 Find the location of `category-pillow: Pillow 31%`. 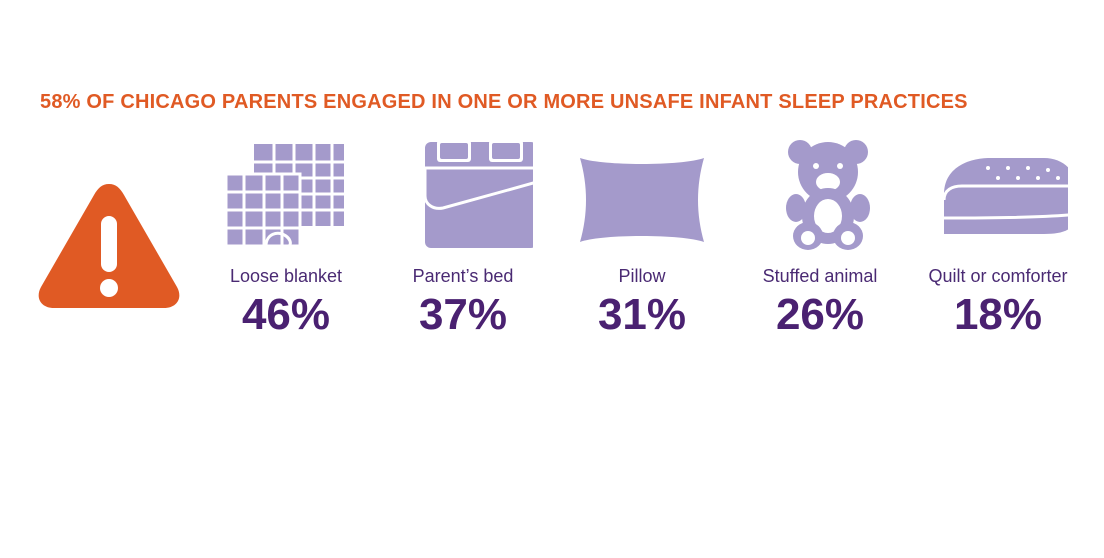

category-pillow: Pillow 31% is located at coordinates (642, 239).